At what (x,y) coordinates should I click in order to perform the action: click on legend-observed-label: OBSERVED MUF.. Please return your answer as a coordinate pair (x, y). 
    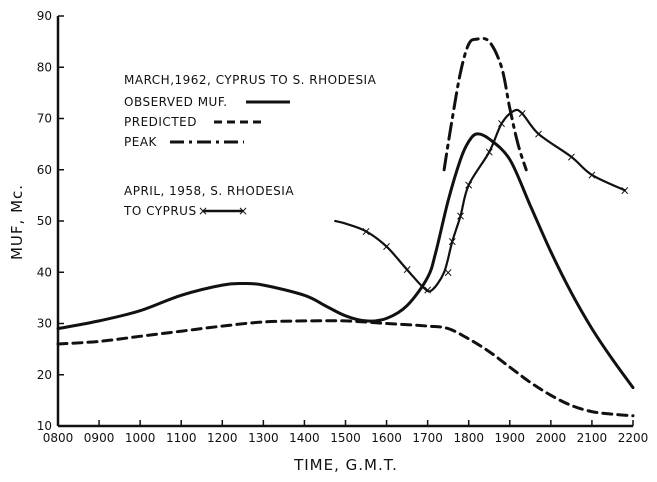
    Looking at the image, I should click on (176, 102).